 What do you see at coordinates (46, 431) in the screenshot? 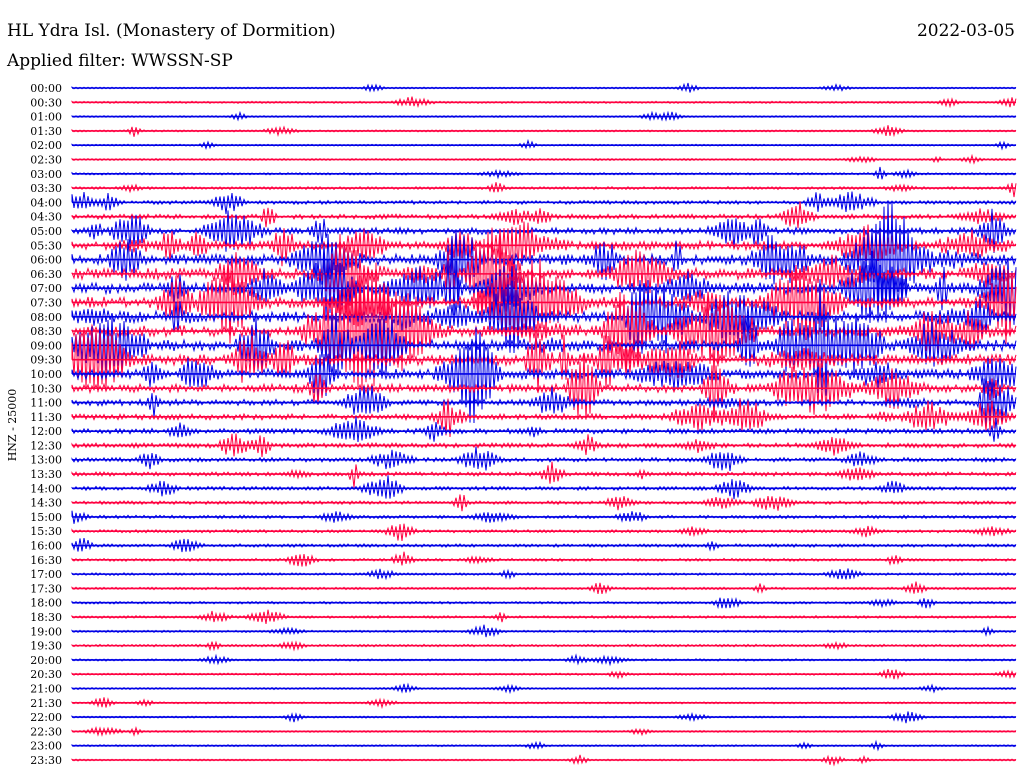
I see `time-tick-label: 12:00` at bounding box center [46, 431].